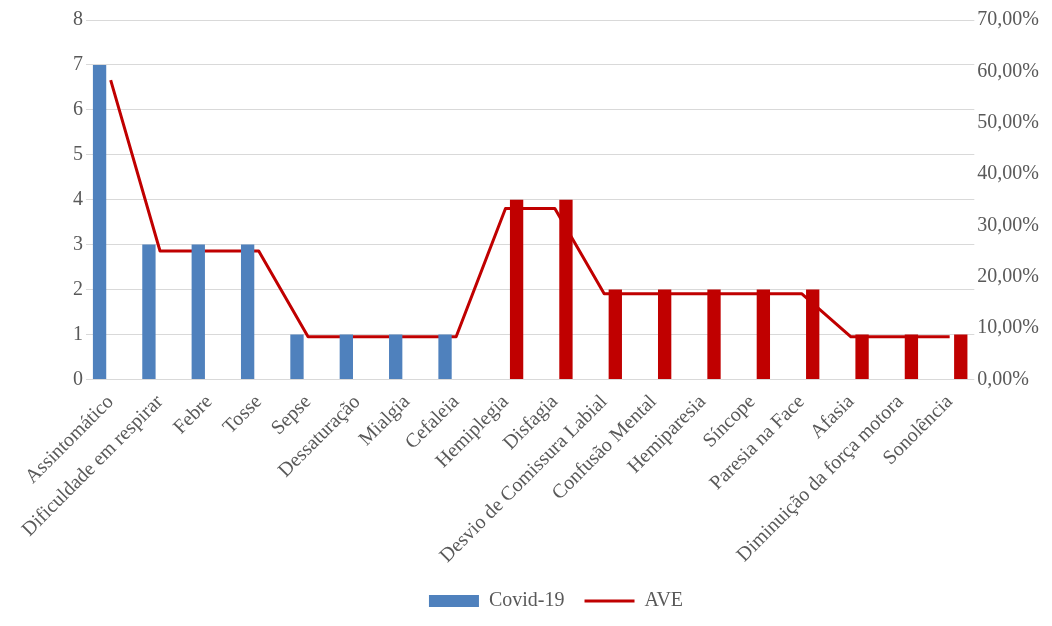 This screenshot has height=626, width=1052. What do you see at coordinates (78, 242) in the screenshot?
I see `y-tick-label: 3` at bounding box center [78, 242].